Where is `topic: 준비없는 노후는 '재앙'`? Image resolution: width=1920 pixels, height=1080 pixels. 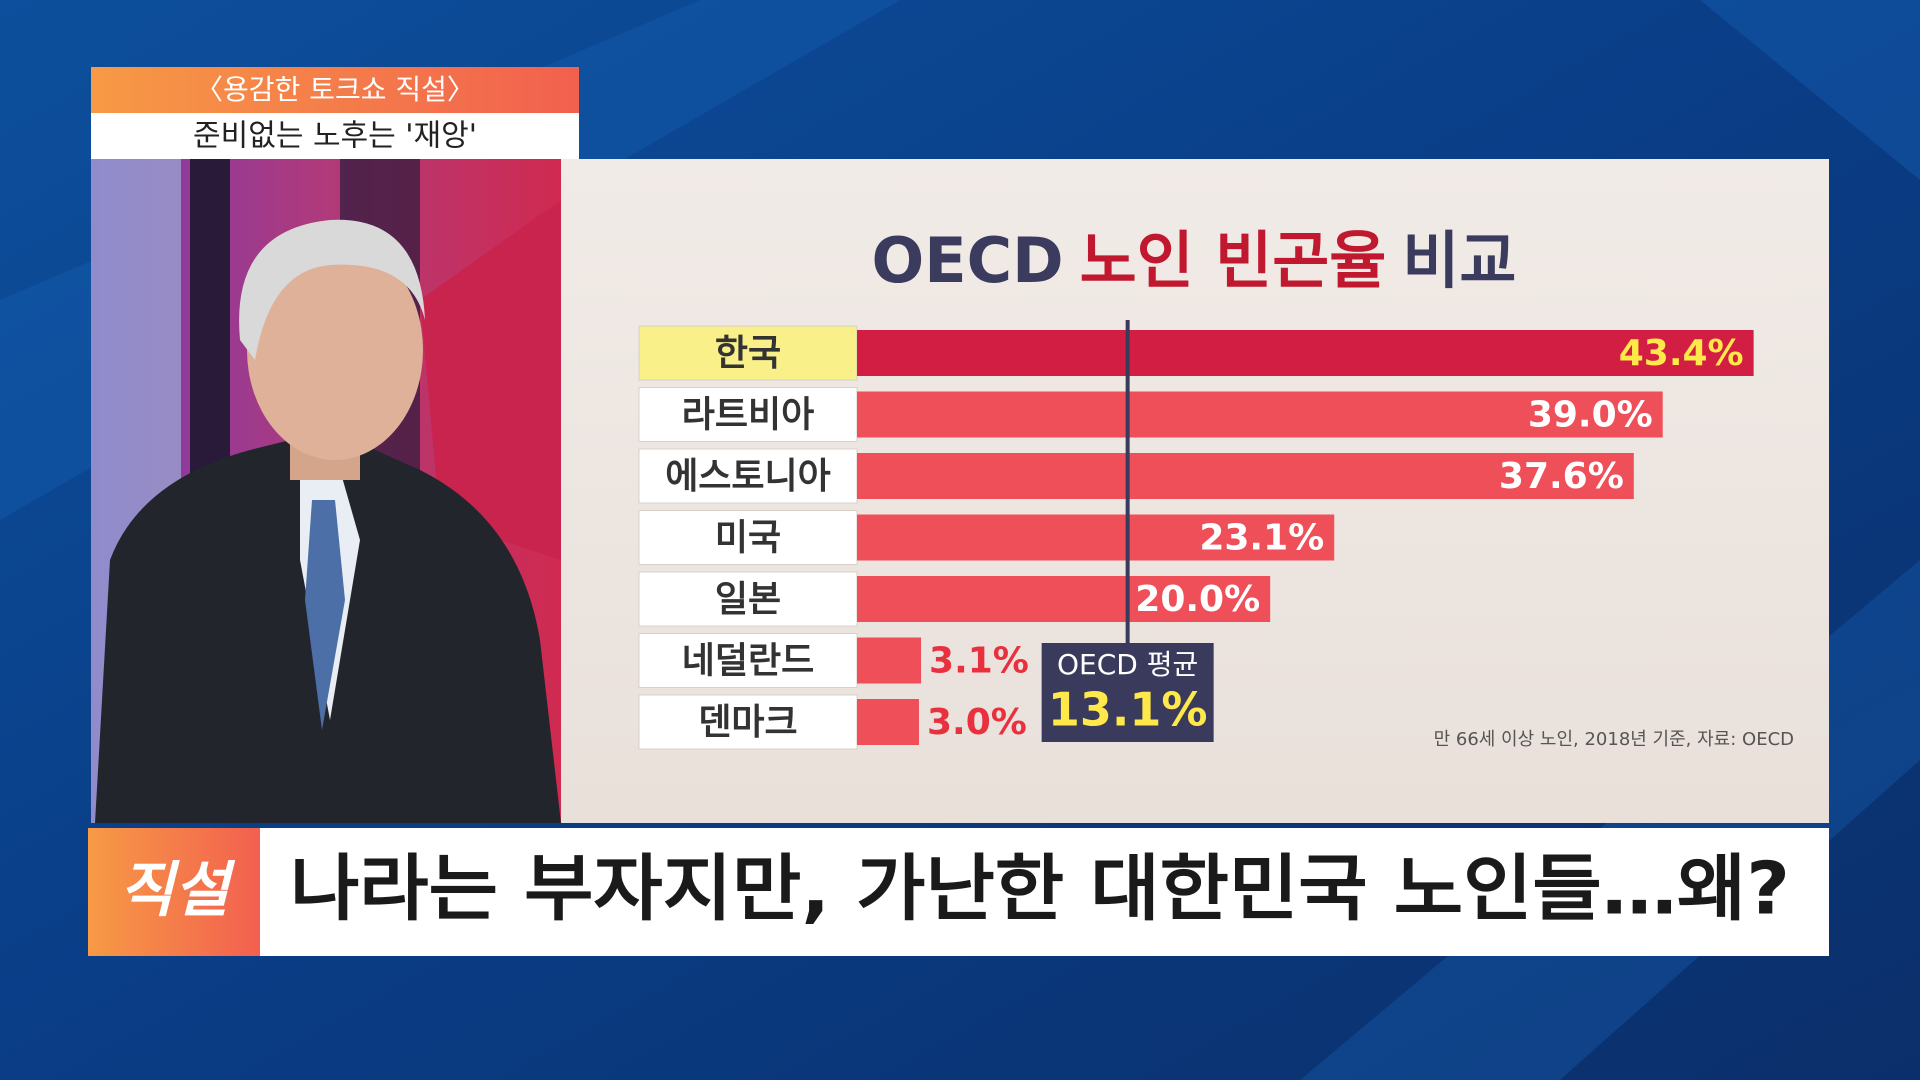
topic: 준비없는 노후는 '재앙' is located at coordinates (335, 136).